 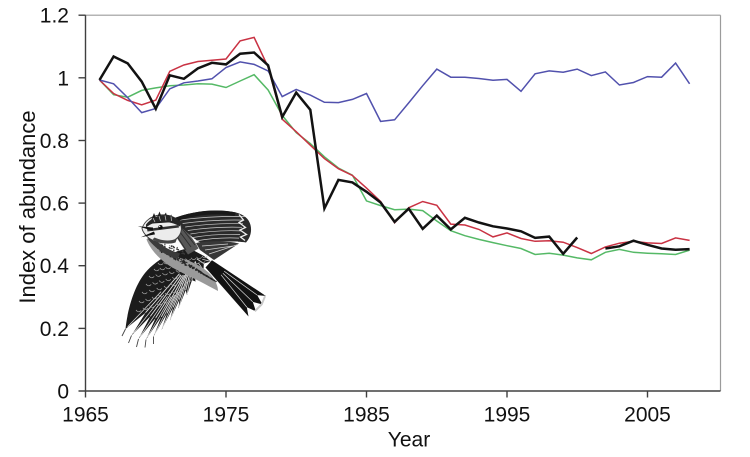 I want to click on svg-text: 1, so click(x=63, y=78).